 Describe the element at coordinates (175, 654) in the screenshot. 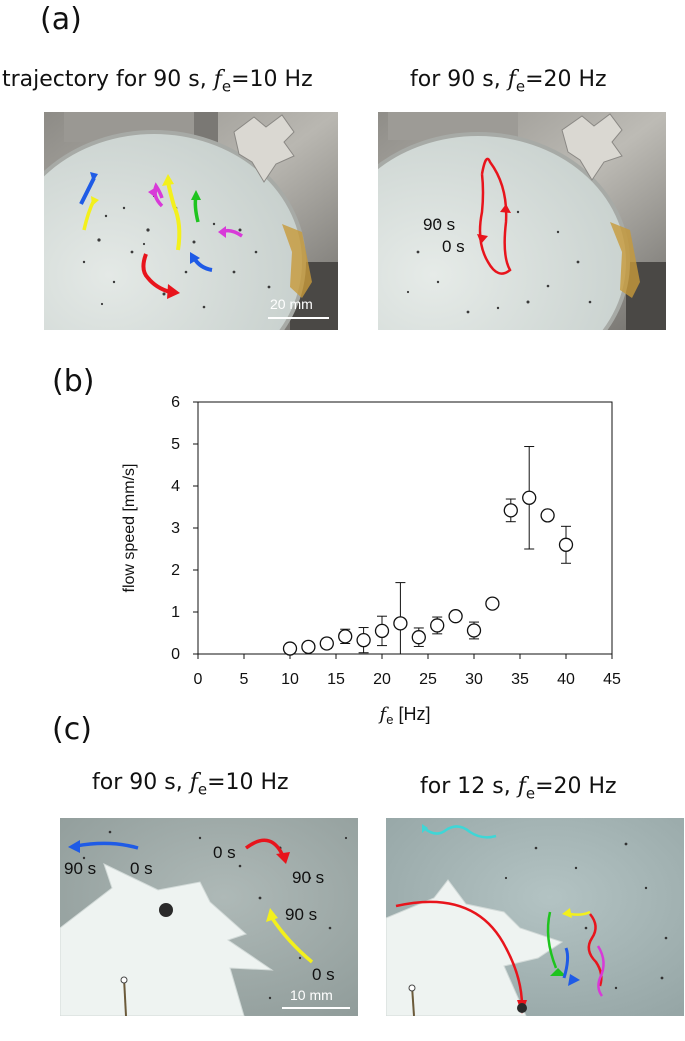

I see `y-tick-label: 0` at that location.